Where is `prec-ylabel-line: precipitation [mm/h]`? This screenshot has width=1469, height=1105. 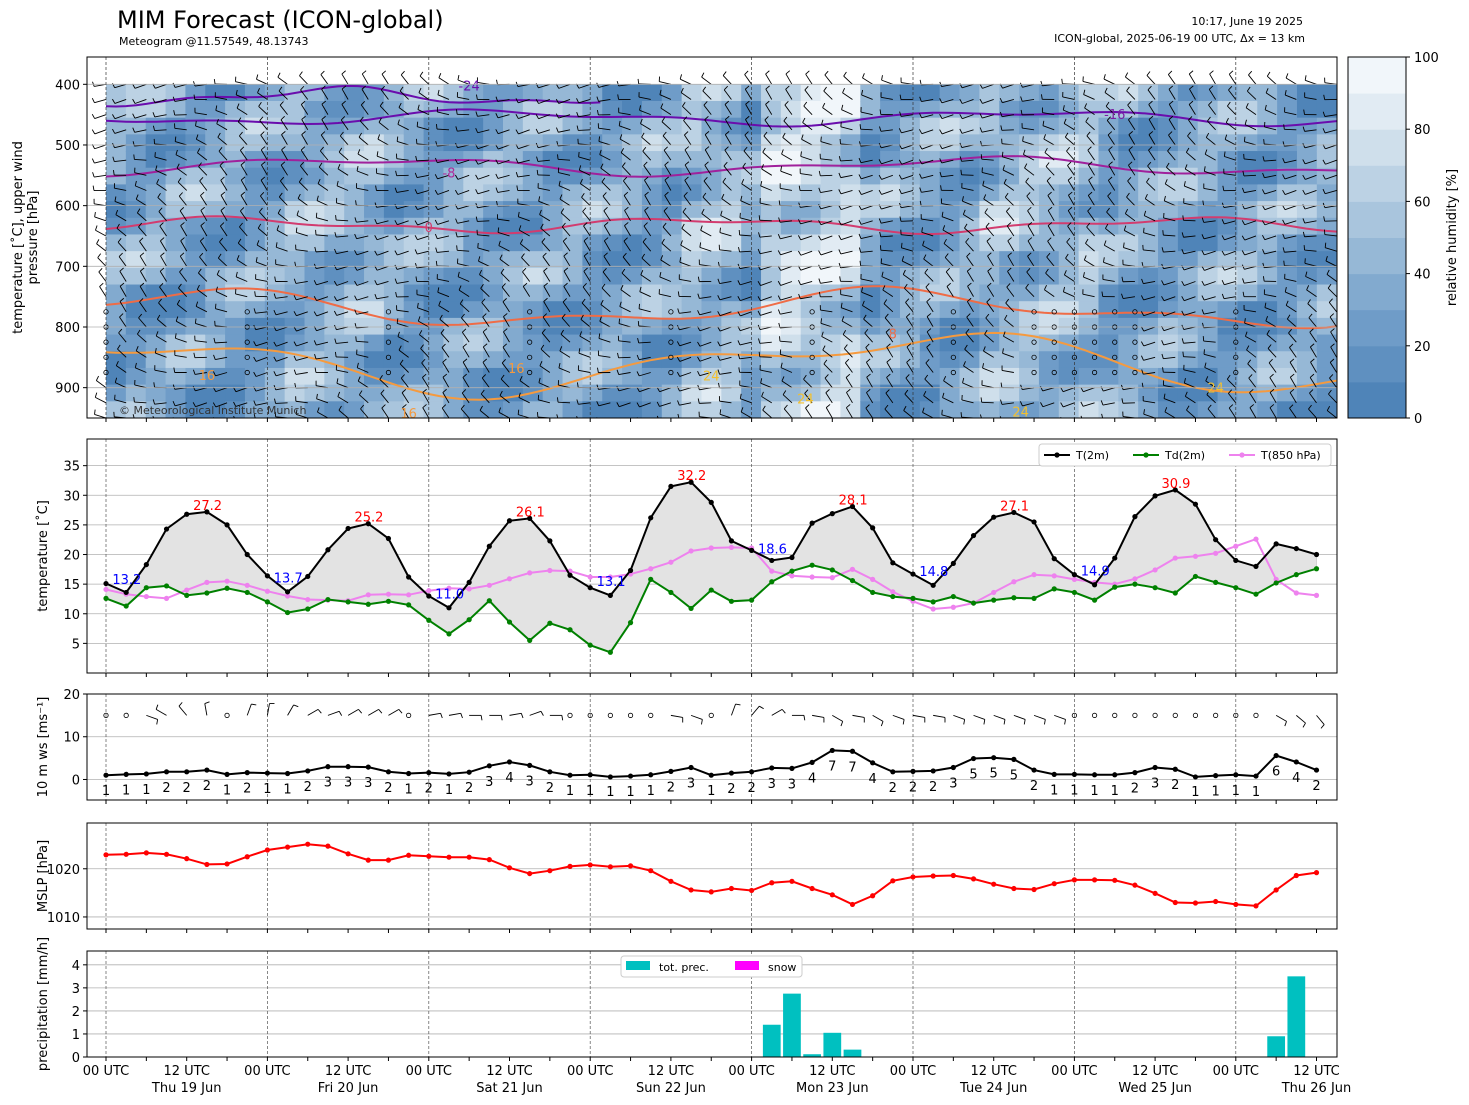 prec-ylabel-line: precipitation [mm/h] is located at coordinates (43, 1004).